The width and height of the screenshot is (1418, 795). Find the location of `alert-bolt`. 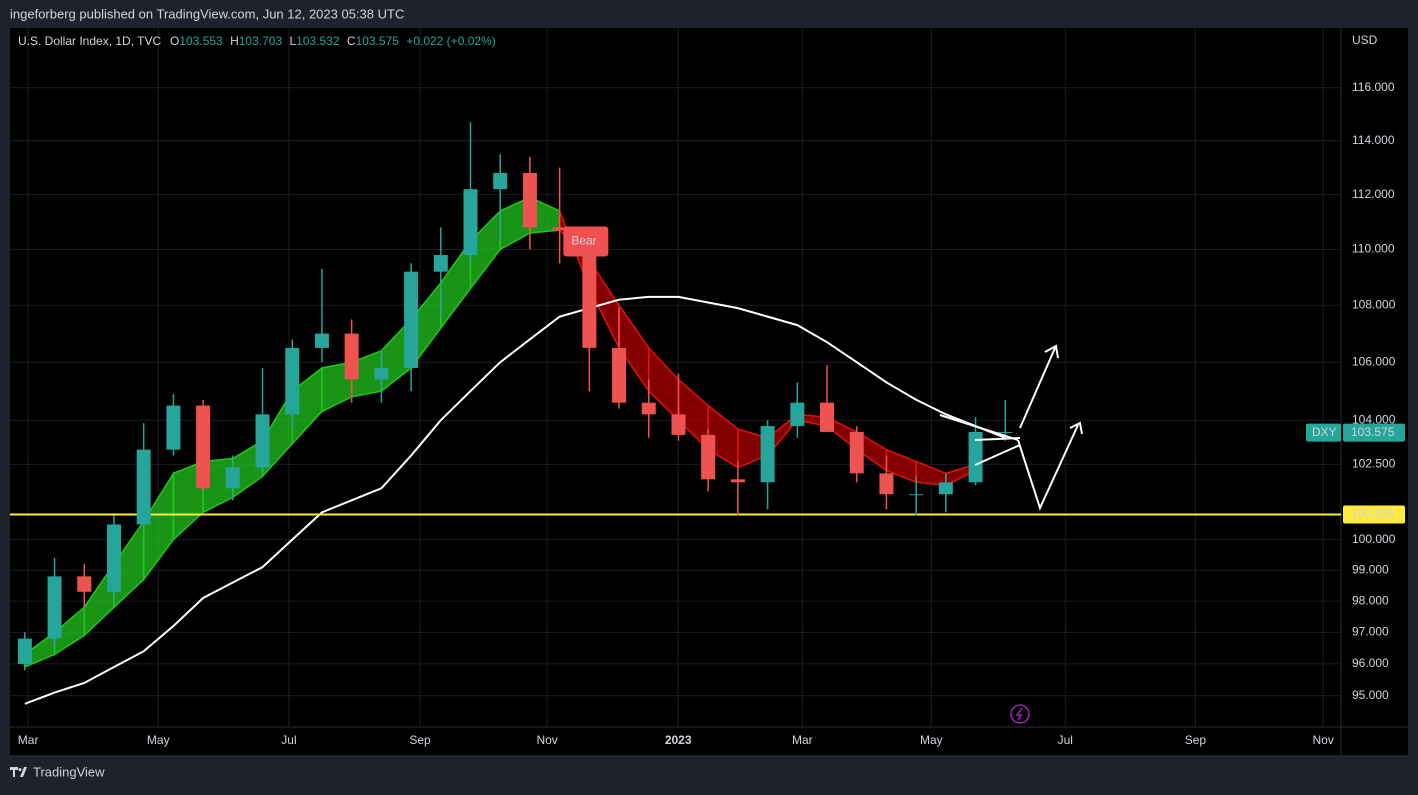

alert-bolt is located at coordinates (1019, 714).